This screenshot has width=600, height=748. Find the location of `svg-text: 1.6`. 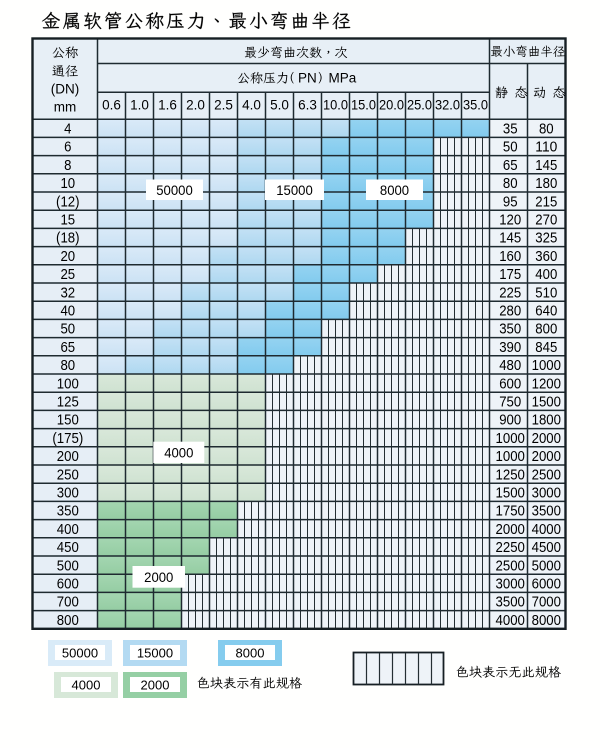

svg-text: 1.6 is located at coordinates (167, 104).